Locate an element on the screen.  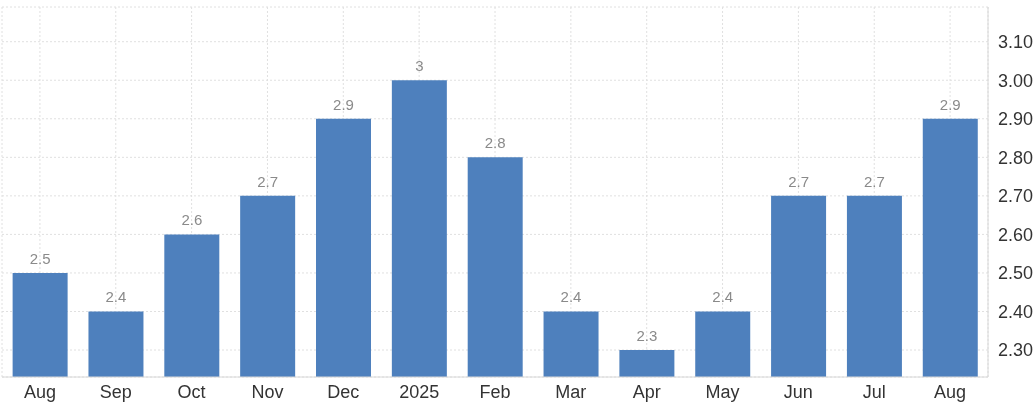
data-label: 2.3 is located at coordinates (647, 336).